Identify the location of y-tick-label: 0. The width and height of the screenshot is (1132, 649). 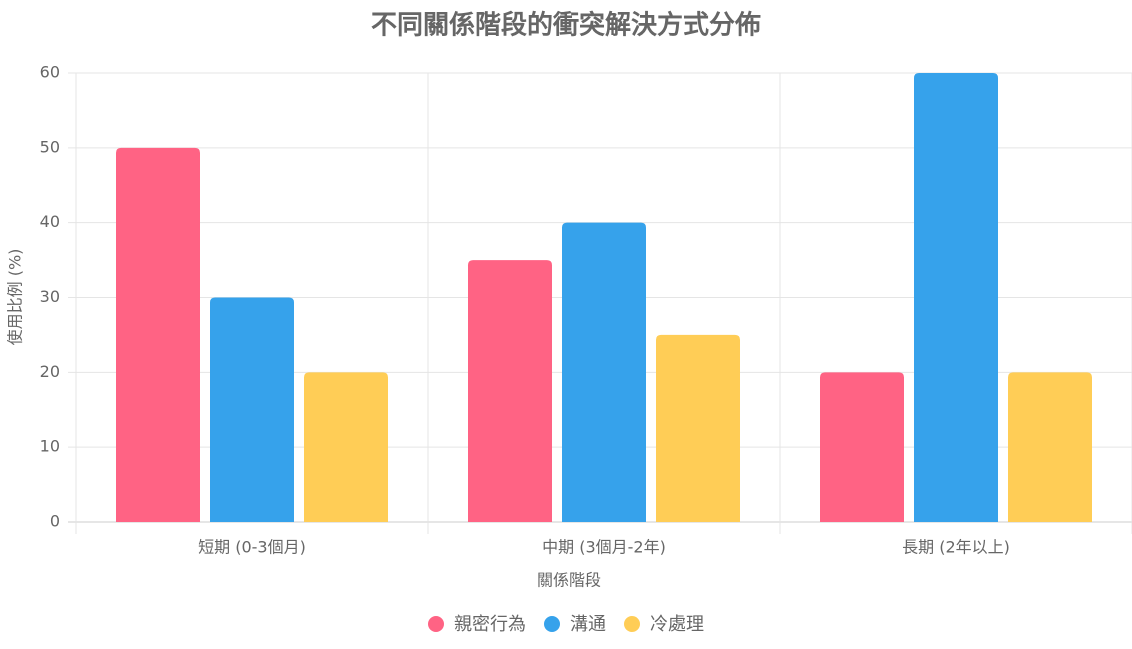
(55, 521).